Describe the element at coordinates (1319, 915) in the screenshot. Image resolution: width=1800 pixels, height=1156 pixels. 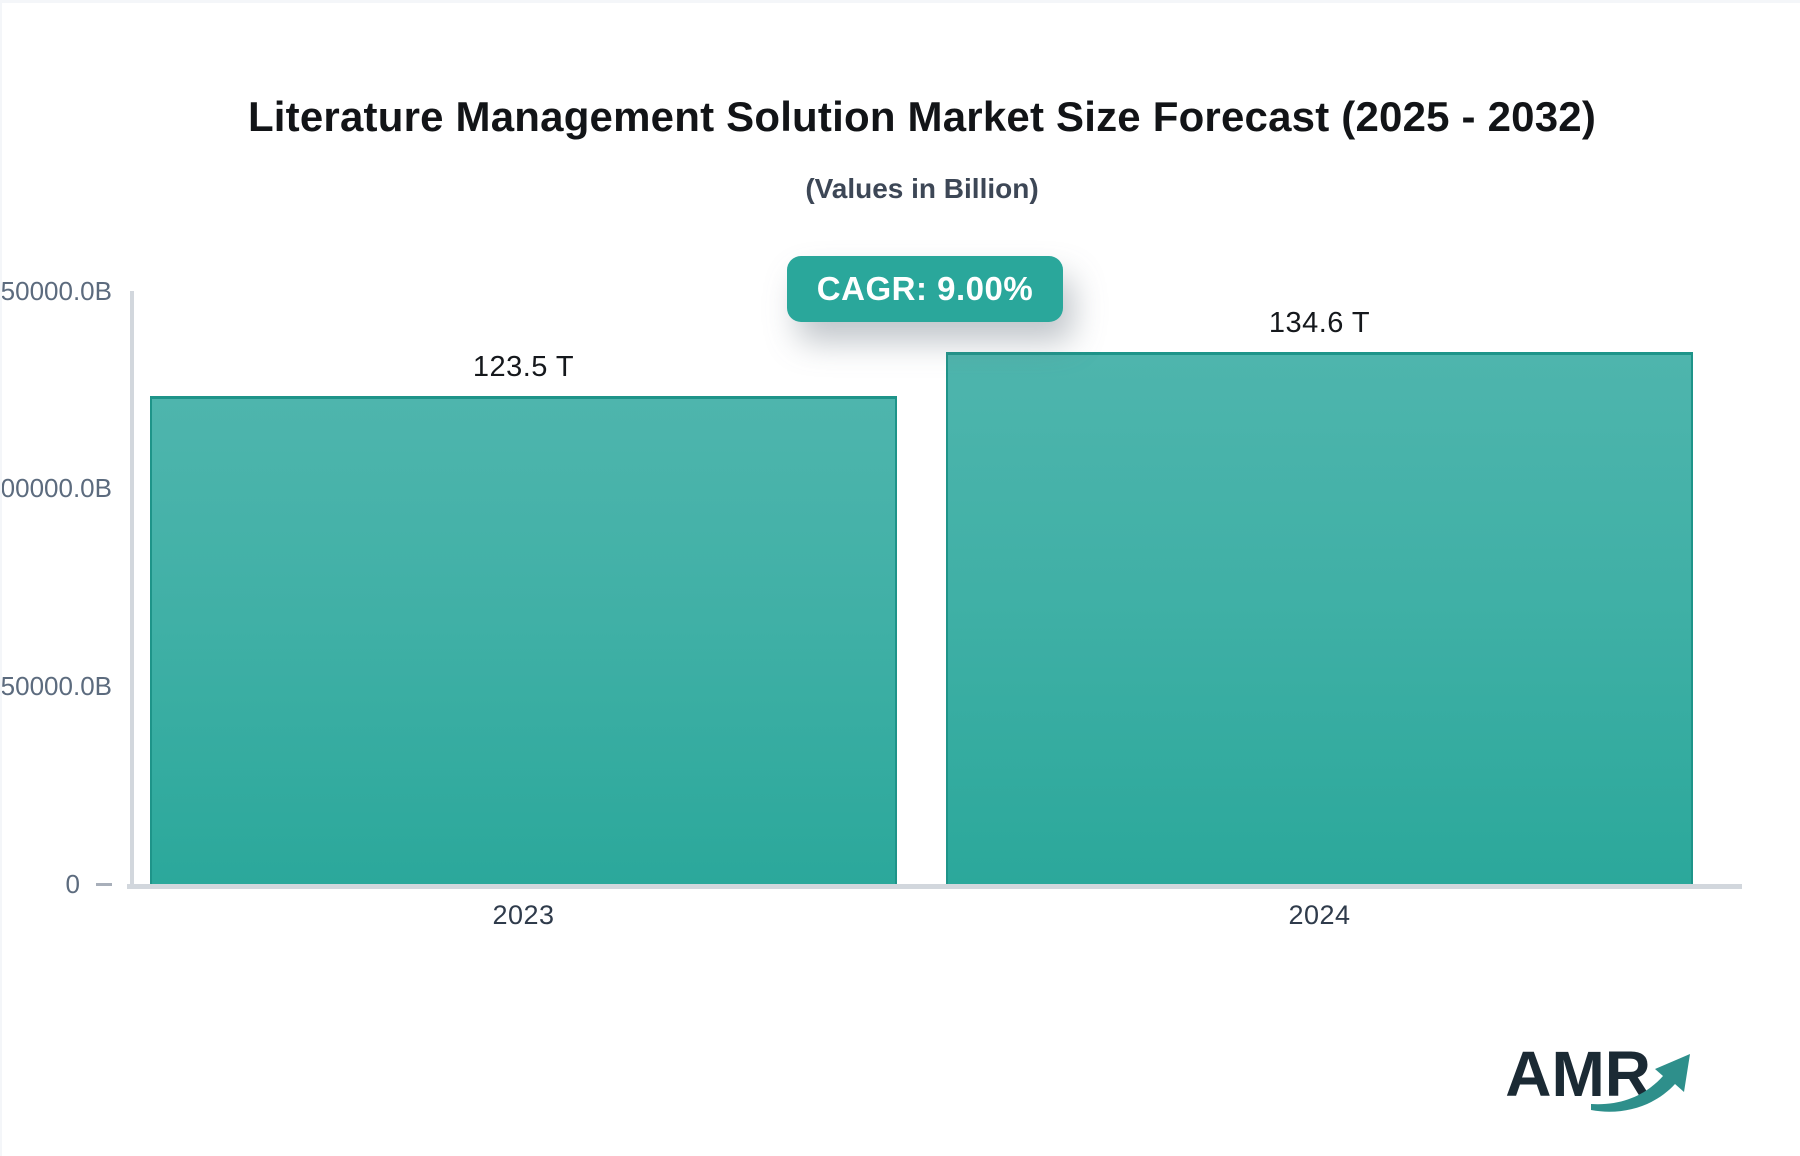
I see `x-tick-label-2024: 2024` at that location.